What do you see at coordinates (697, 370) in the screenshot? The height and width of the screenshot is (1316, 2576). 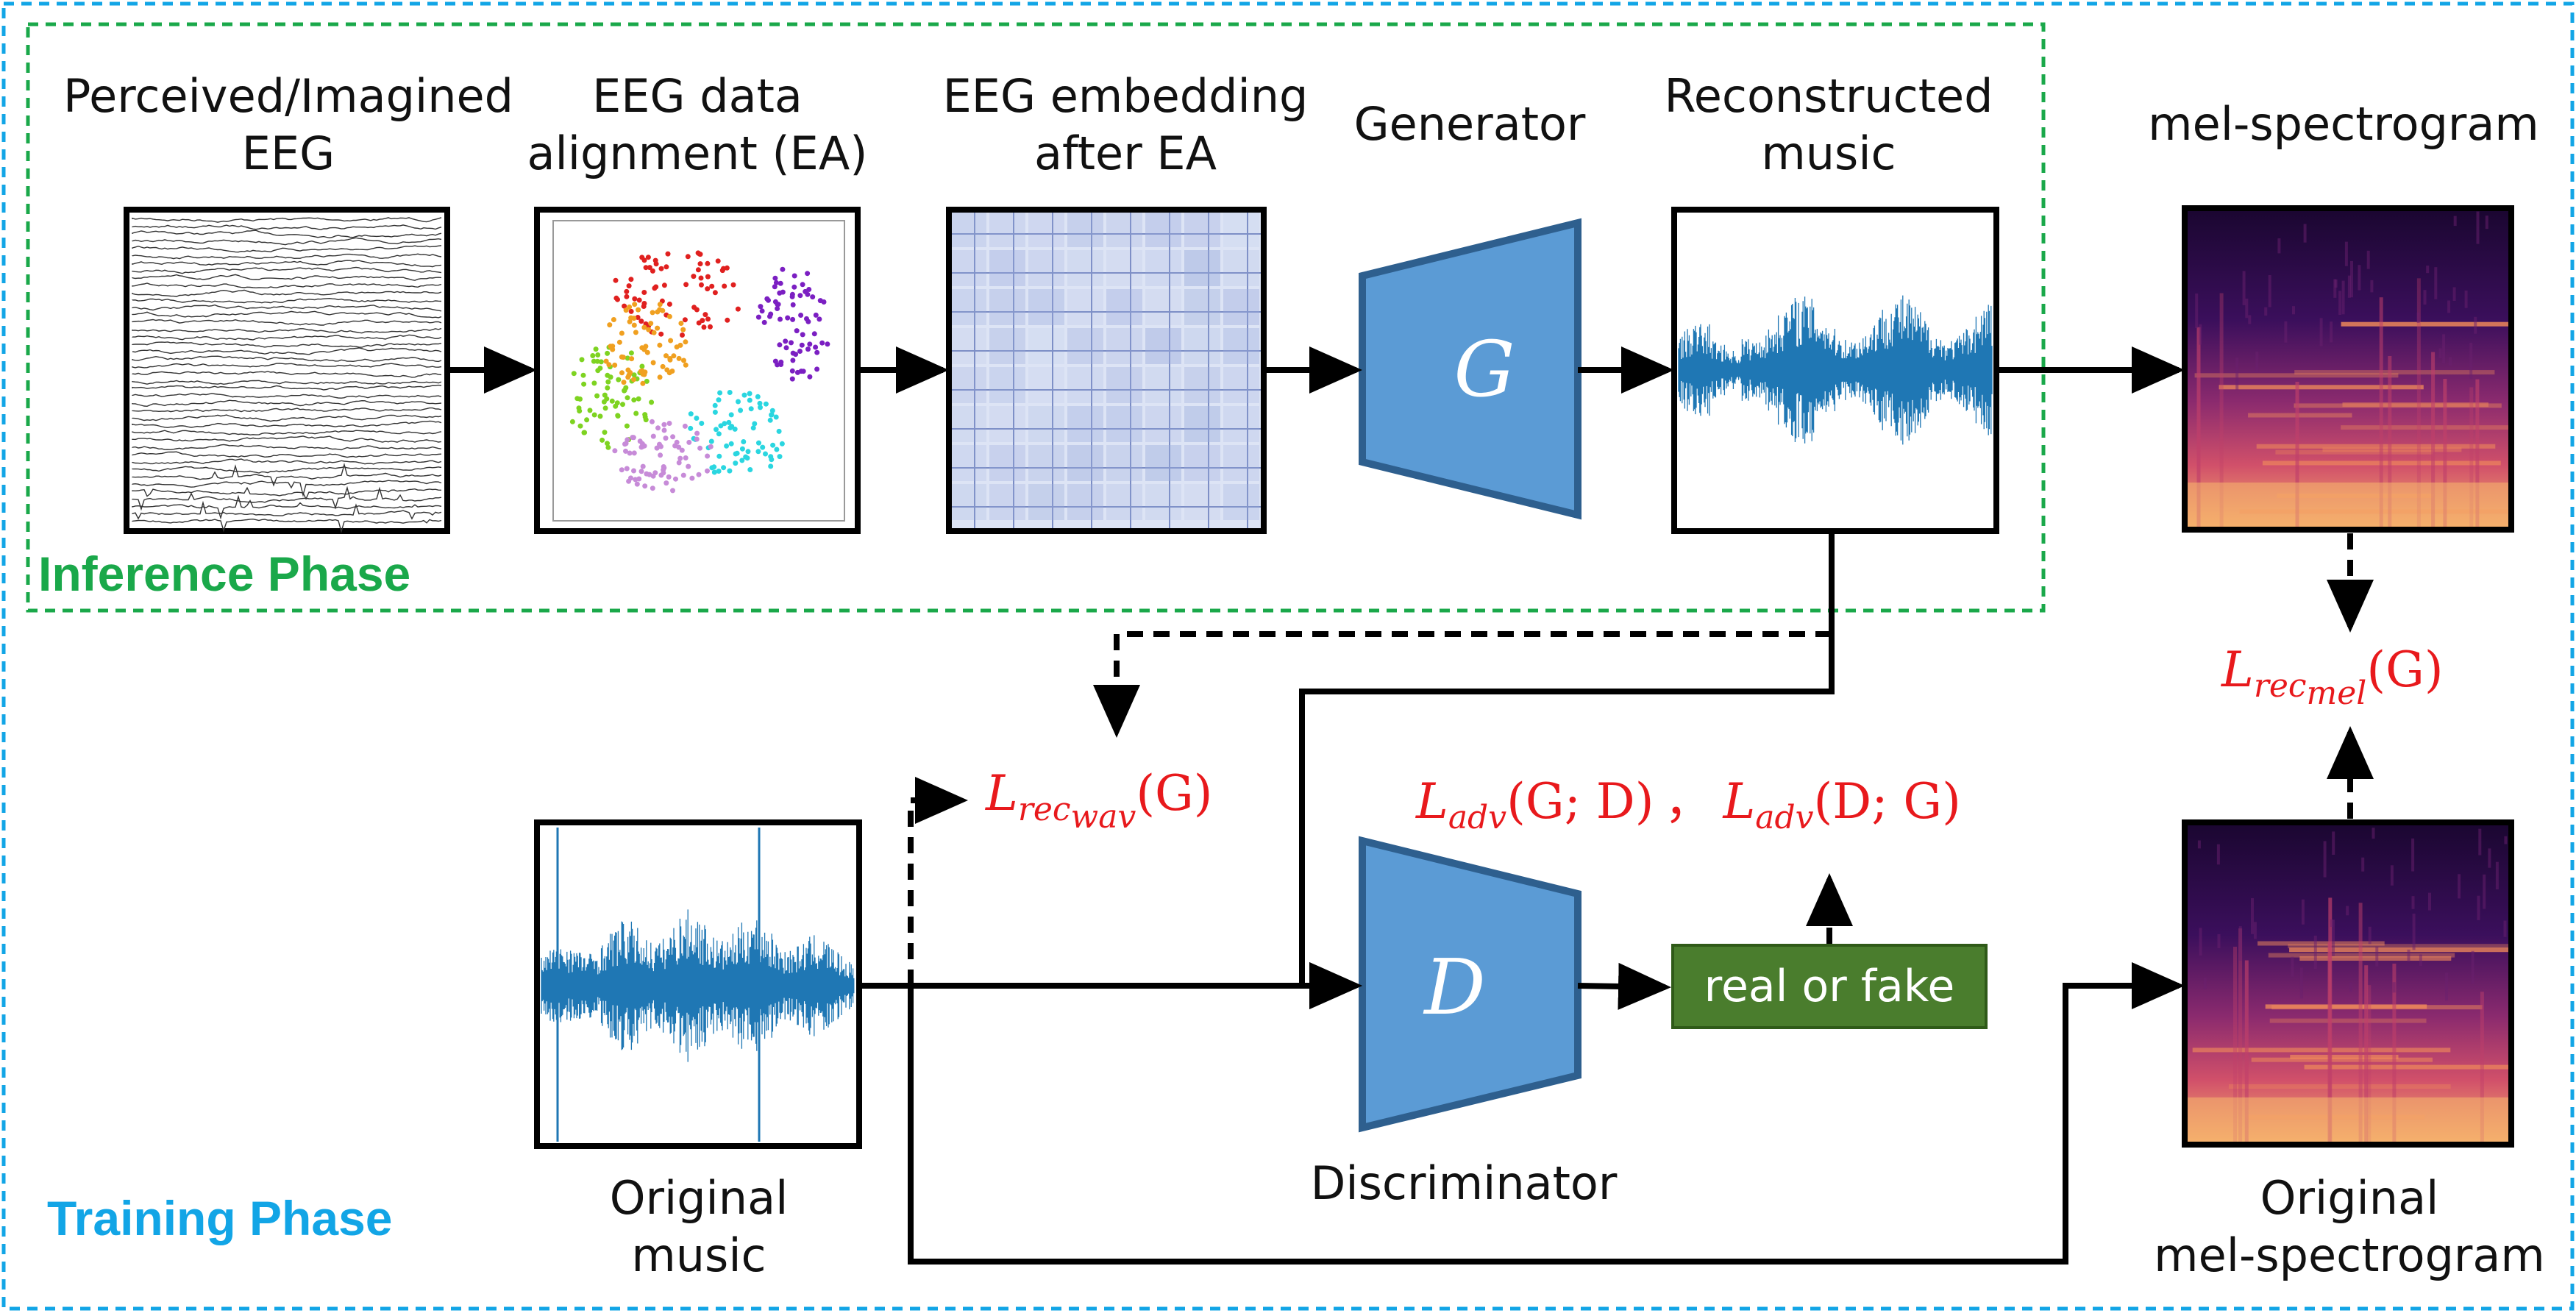 I see `ea-scatter-box` at bounding box center [697, 370].